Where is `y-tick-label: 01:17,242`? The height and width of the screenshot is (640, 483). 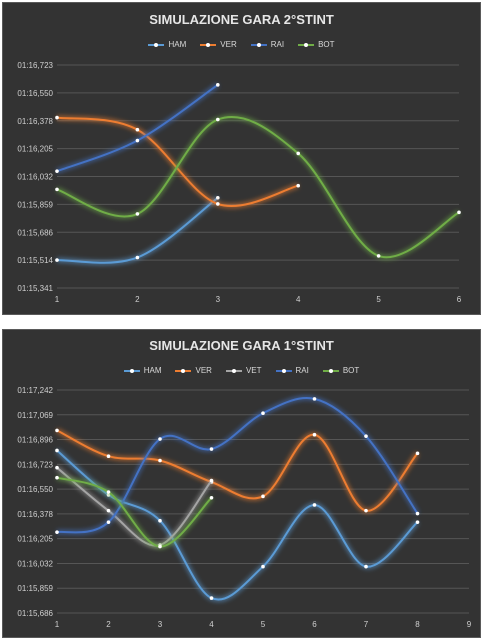
y-tick-label: 01:17,242 is located at coordinates (35, 390).